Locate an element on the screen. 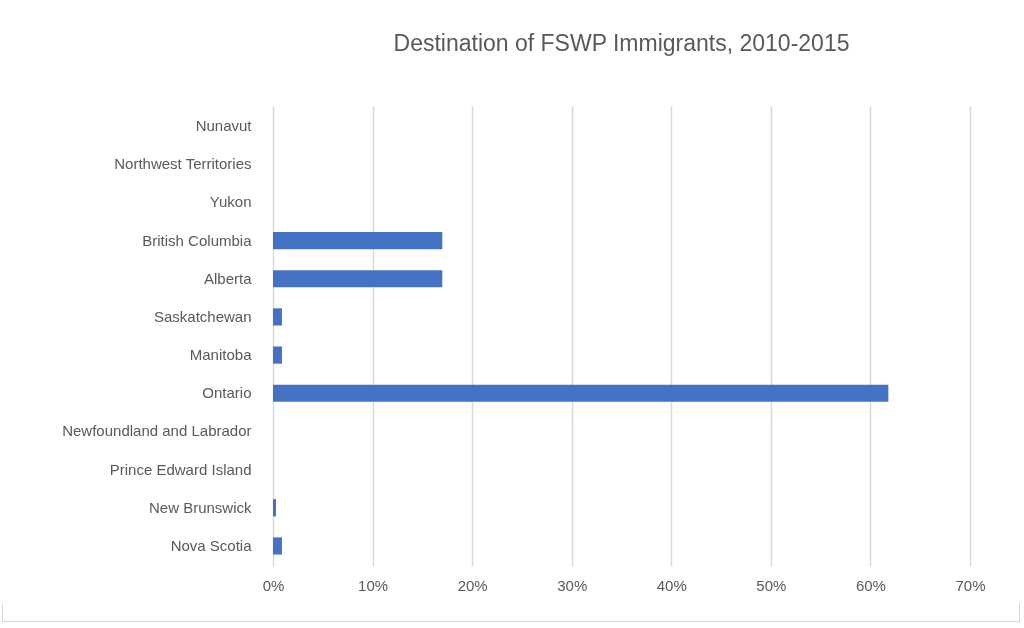 The width and height of the screenshot is (1024, 628). y-tick-label: Newfoundland and Labrador is located at coordinates (157, 431).